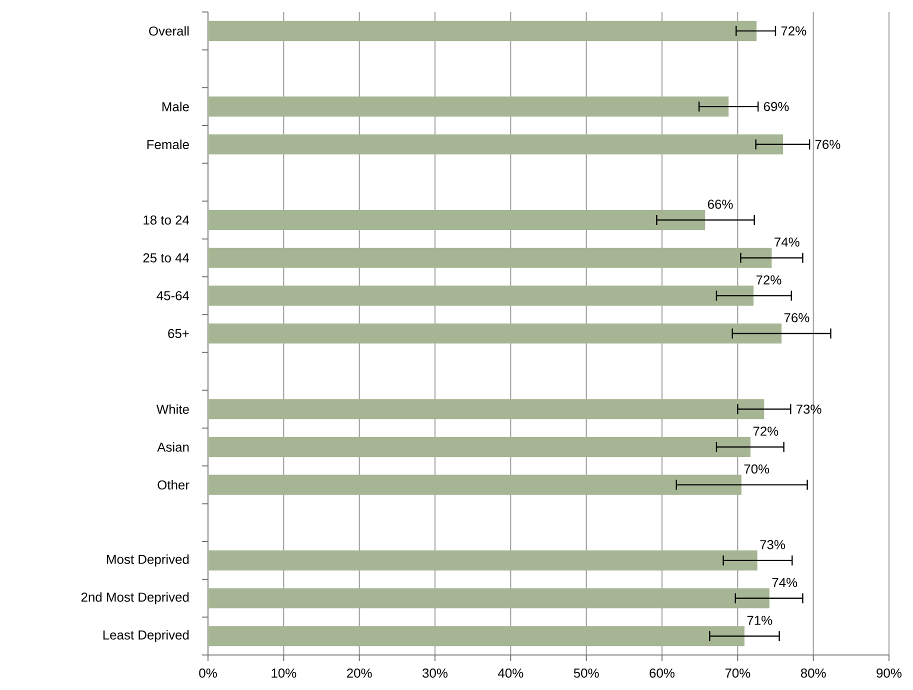 The height and width of the screenshot is (690, 913). What do you see at coordinates (737, 673) in the screenshot?
I see `x-tick-label: 70%` at bounding box center [737, 673].